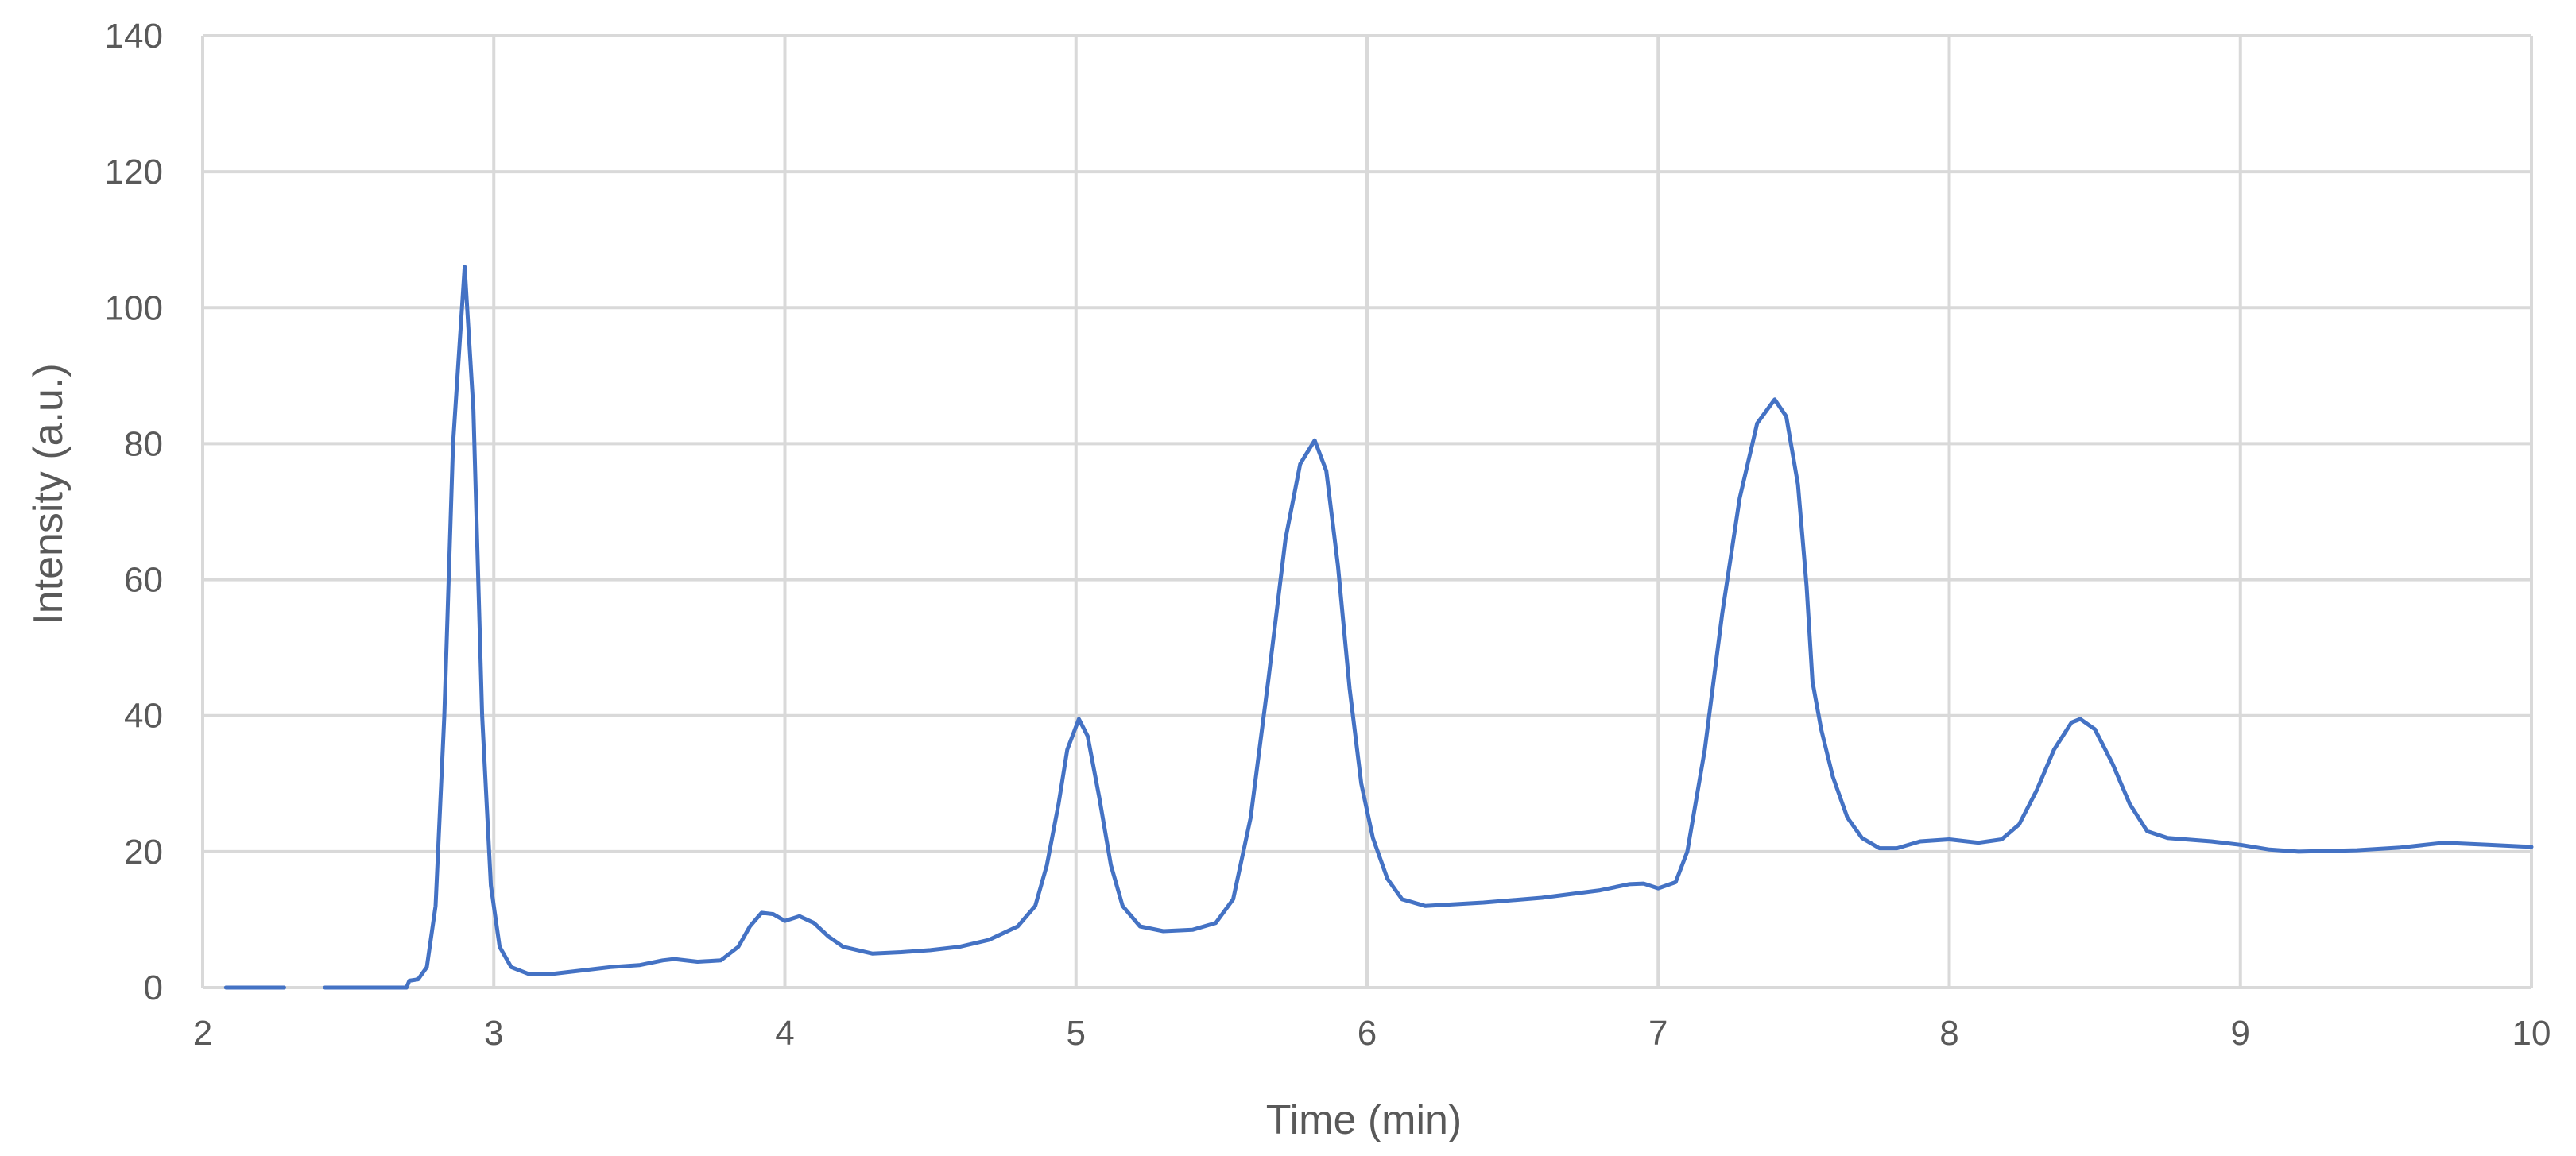  What do you see at coordinates (134, 512) in the screenshot?
I see `y-tick-labels: 0 20 40 60 80 100 120 140` at bounding box center [134, 512].